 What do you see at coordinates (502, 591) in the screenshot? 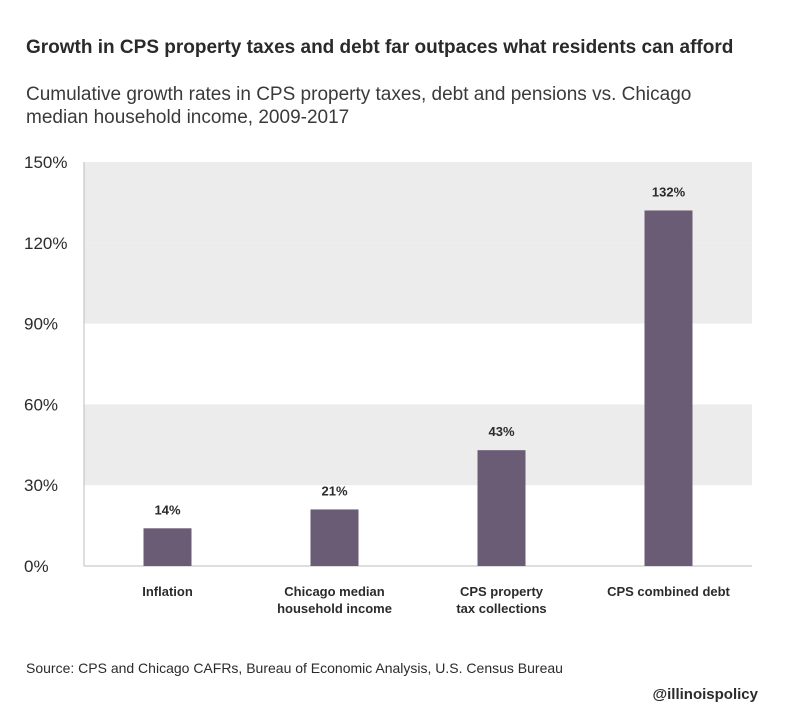
I see `x-tick-label: CPS property` at bounding box center [502, 591].